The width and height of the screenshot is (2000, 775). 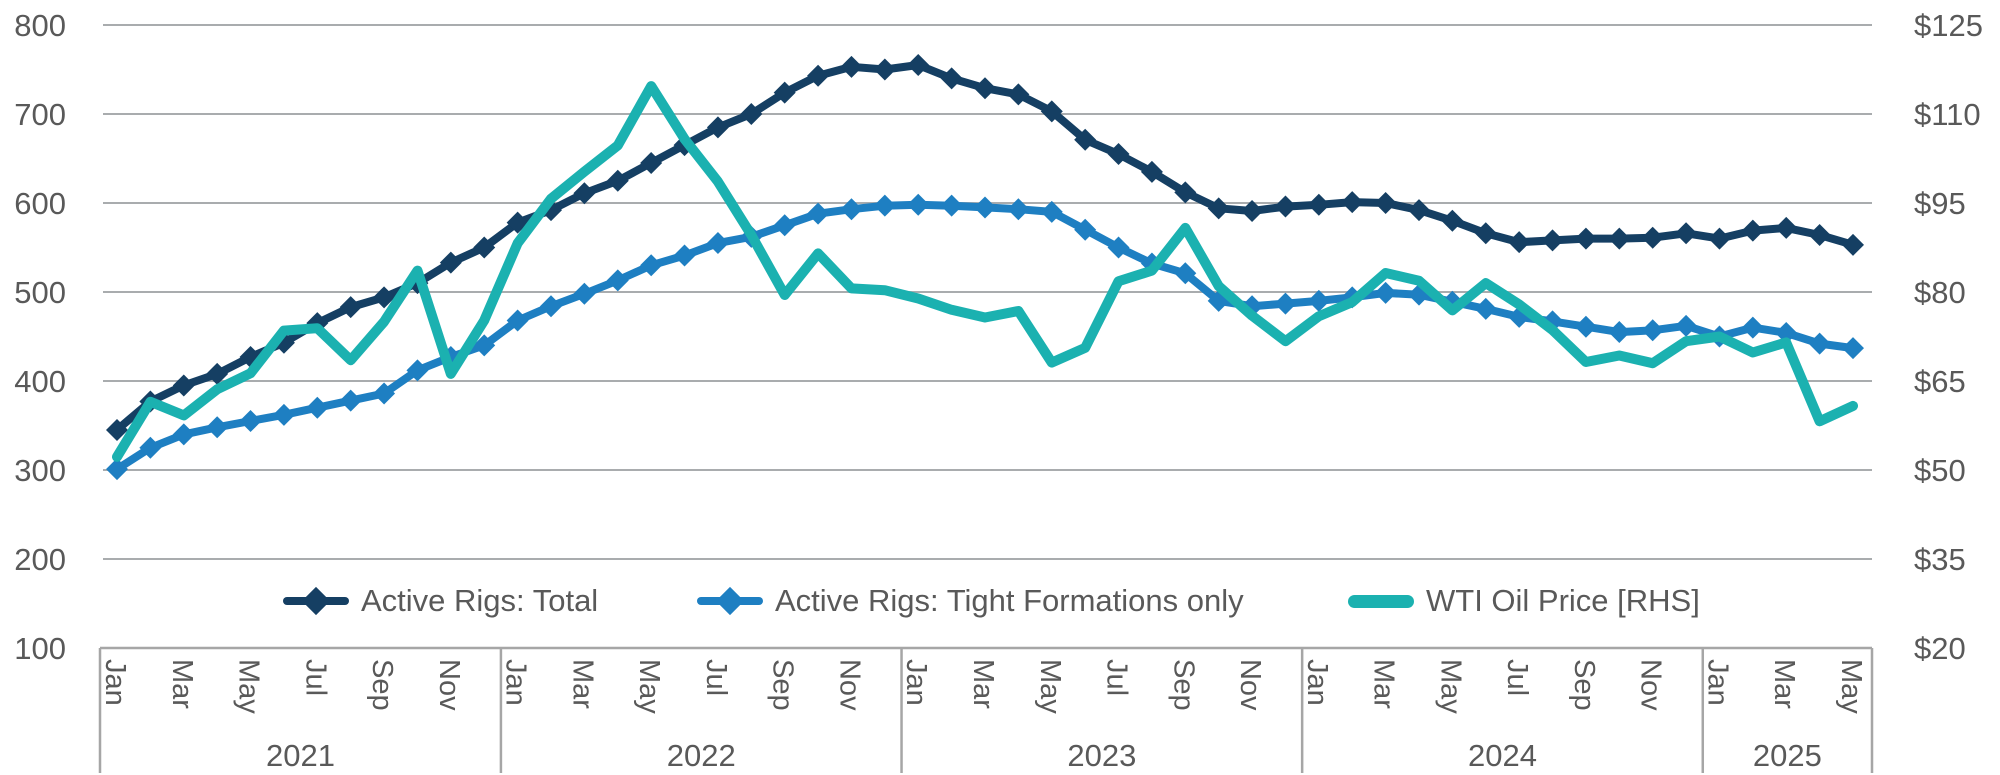 I want to click on year-label: 2025, so click(x=1787, y=755).